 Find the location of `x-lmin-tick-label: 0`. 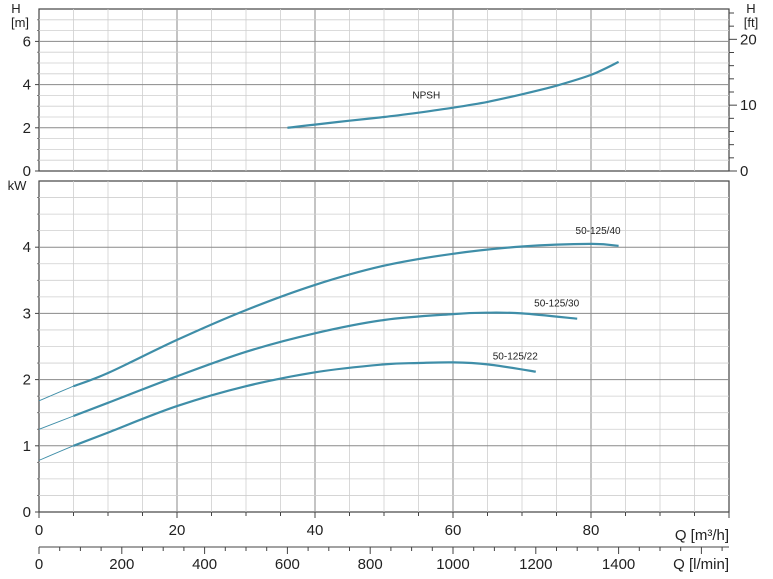

x-lmin-tick-label: 0 is located at coordinates (39, 564).